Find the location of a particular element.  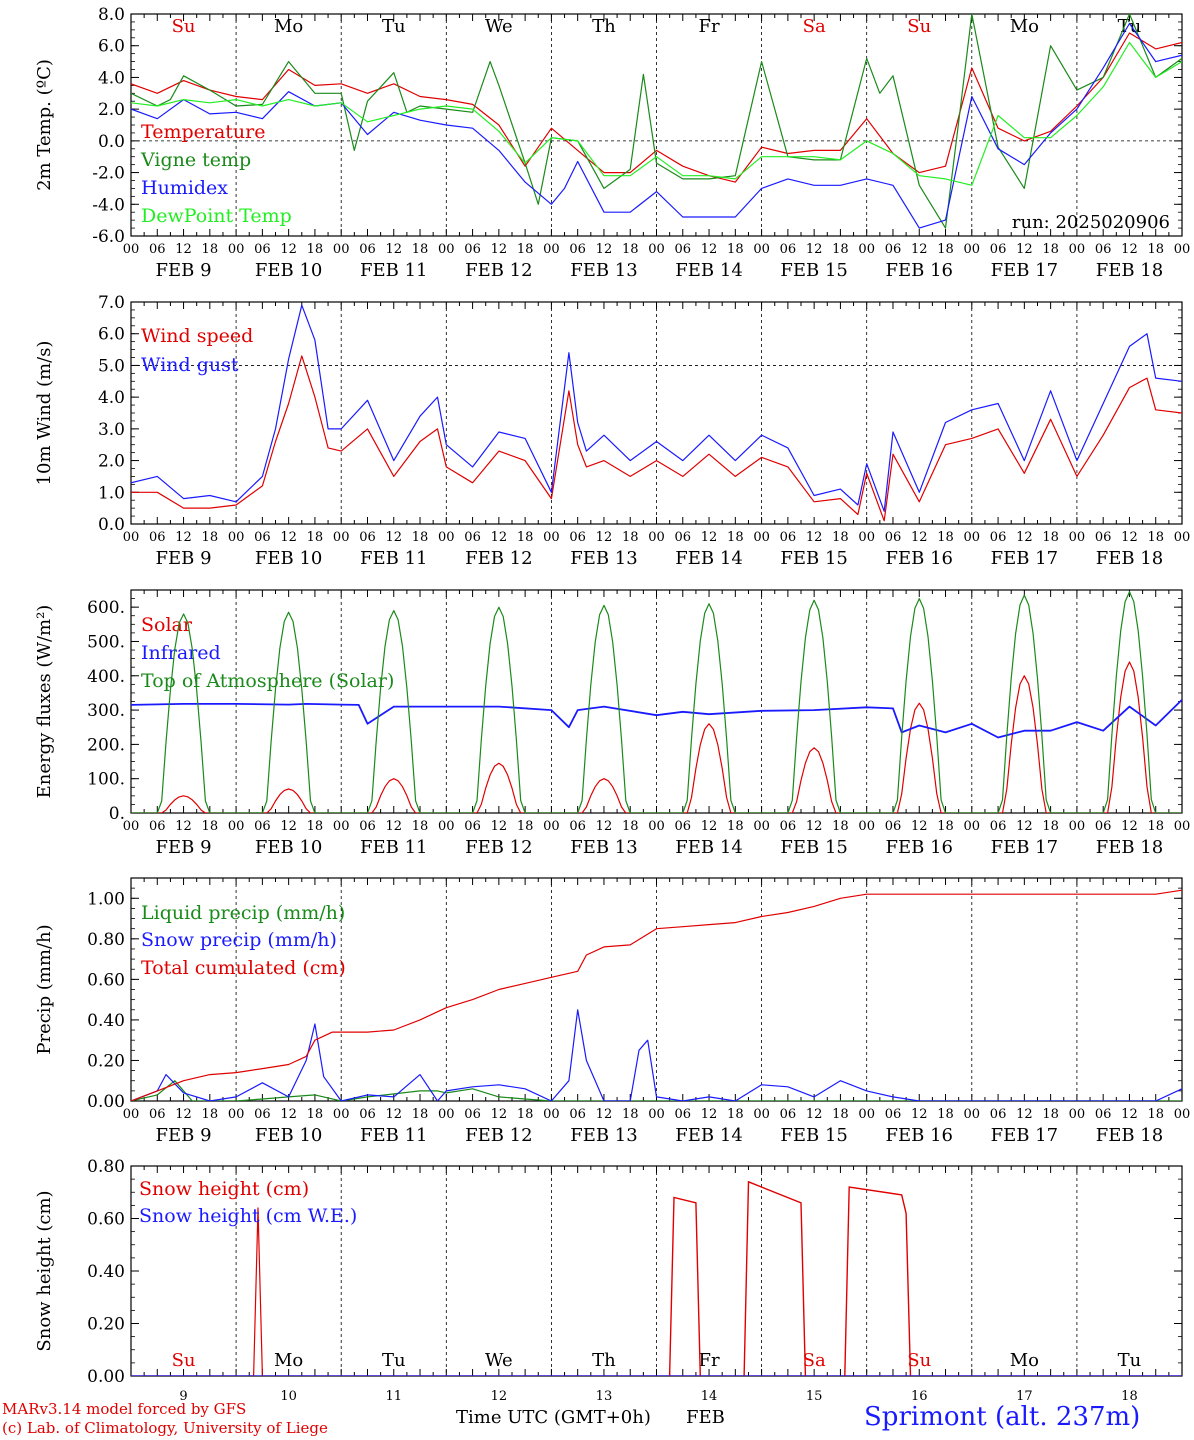

series-solar is located at coordinates (656, 737).